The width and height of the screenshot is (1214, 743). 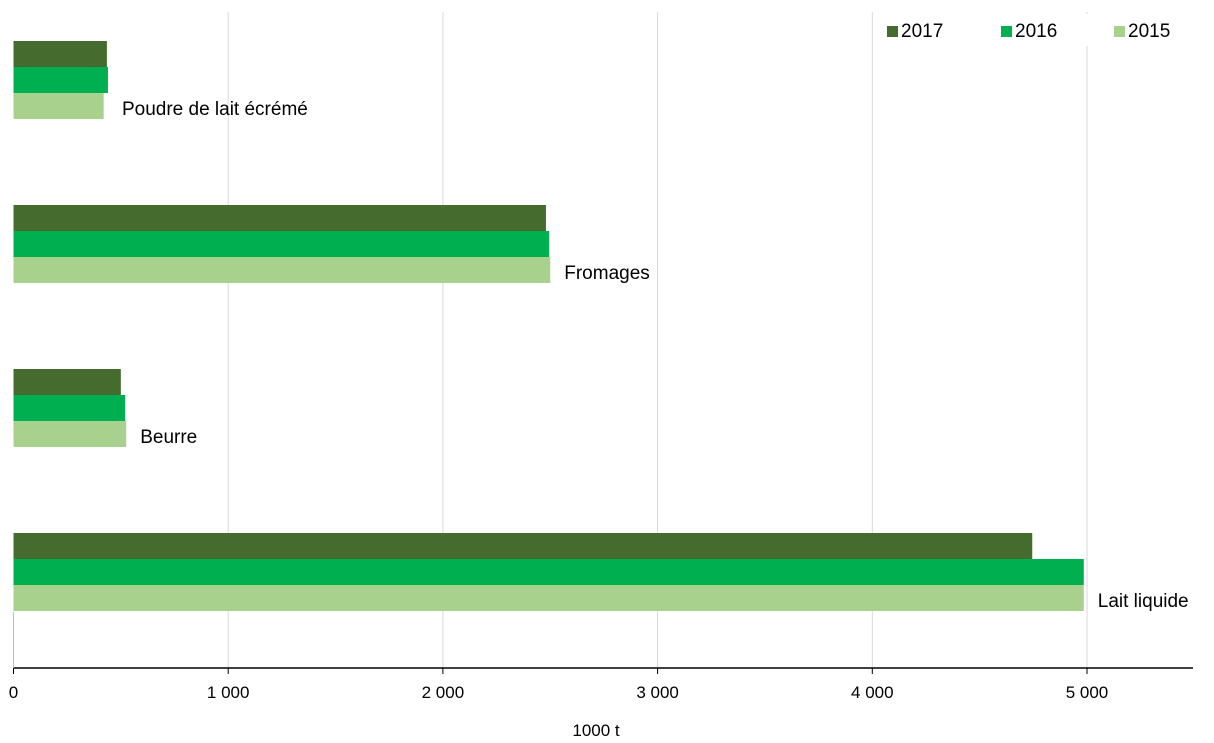 What do you see at coordinates (523, 546) in the screenshot?
I see `bar-lait-liquide-2017` at bounding box center [523, 546].